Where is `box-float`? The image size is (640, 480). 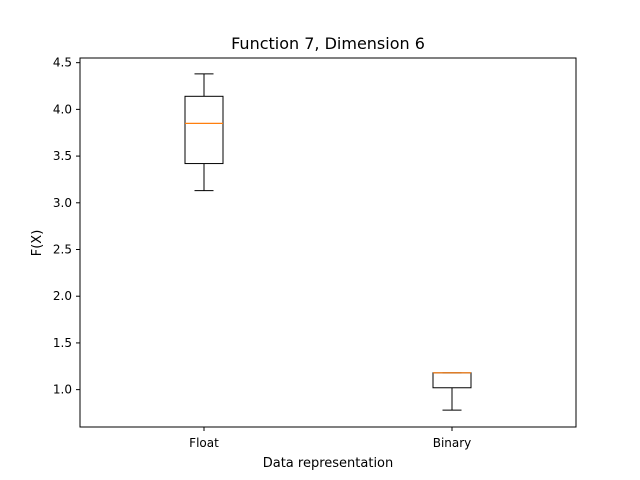 box-float is located at coordinates (204, 130).